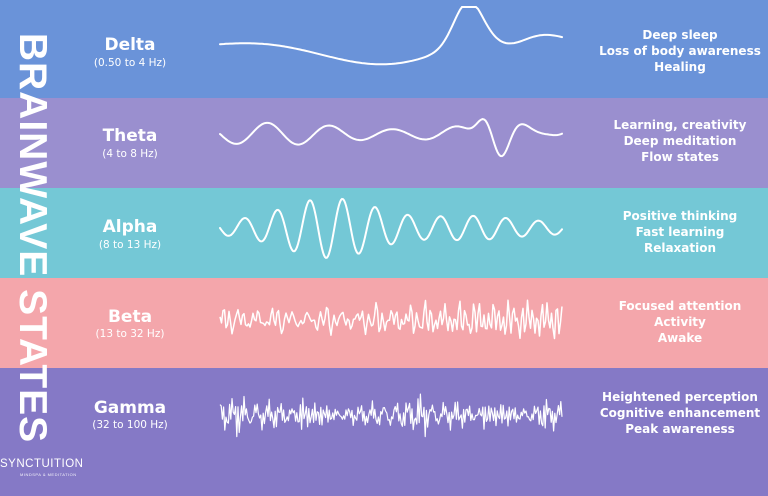  What do you see at coordinates (680, 248) in the screenshot?
I see `trait: Relaxation` at bounding box center [680, 248].